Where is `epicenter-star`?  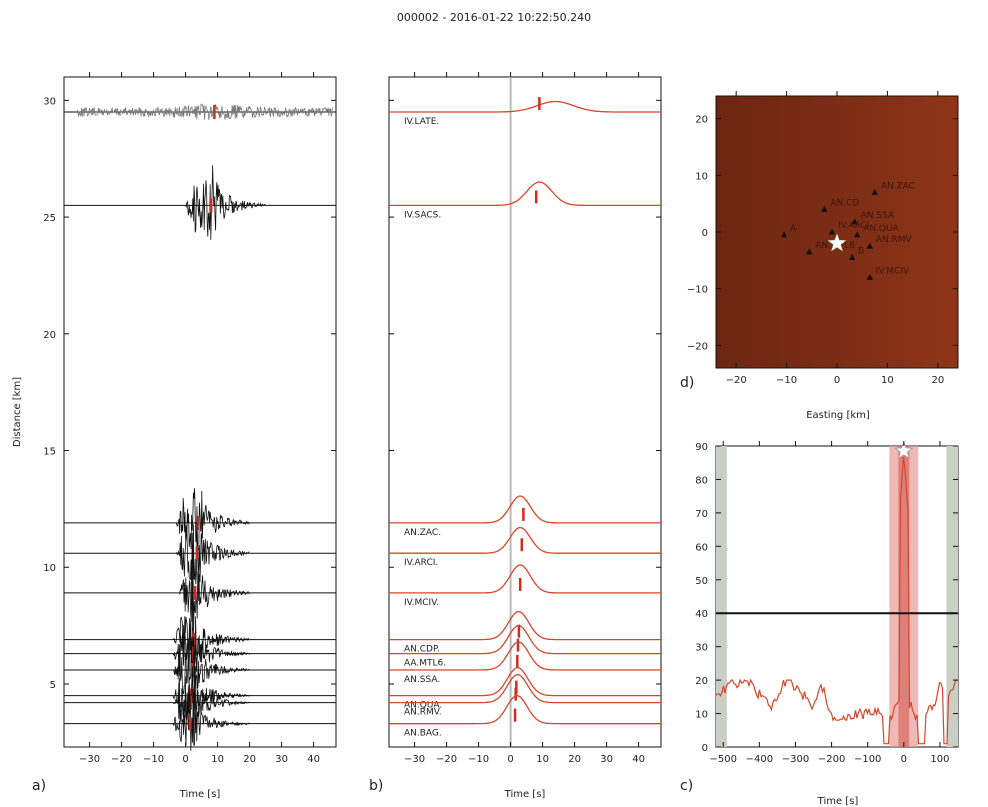 epicenter-star is located at coordinates (837, 242).